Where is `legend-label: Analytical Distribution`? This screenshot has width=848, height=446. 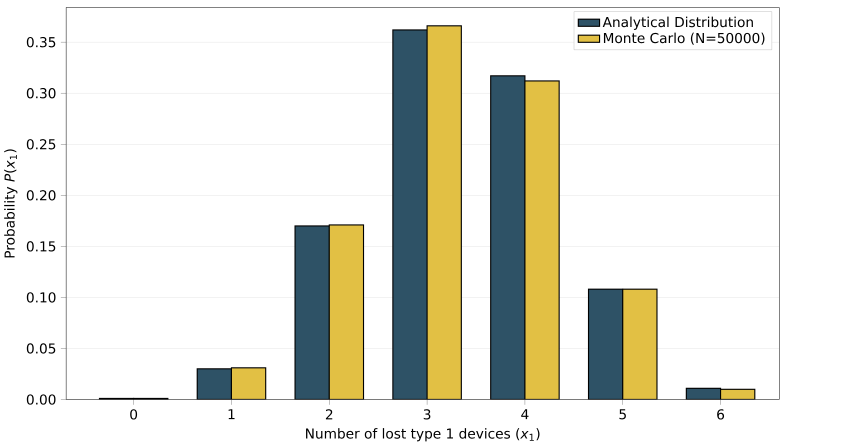
legend-label: Analytical Distribution is located at coordinates (677, 23).